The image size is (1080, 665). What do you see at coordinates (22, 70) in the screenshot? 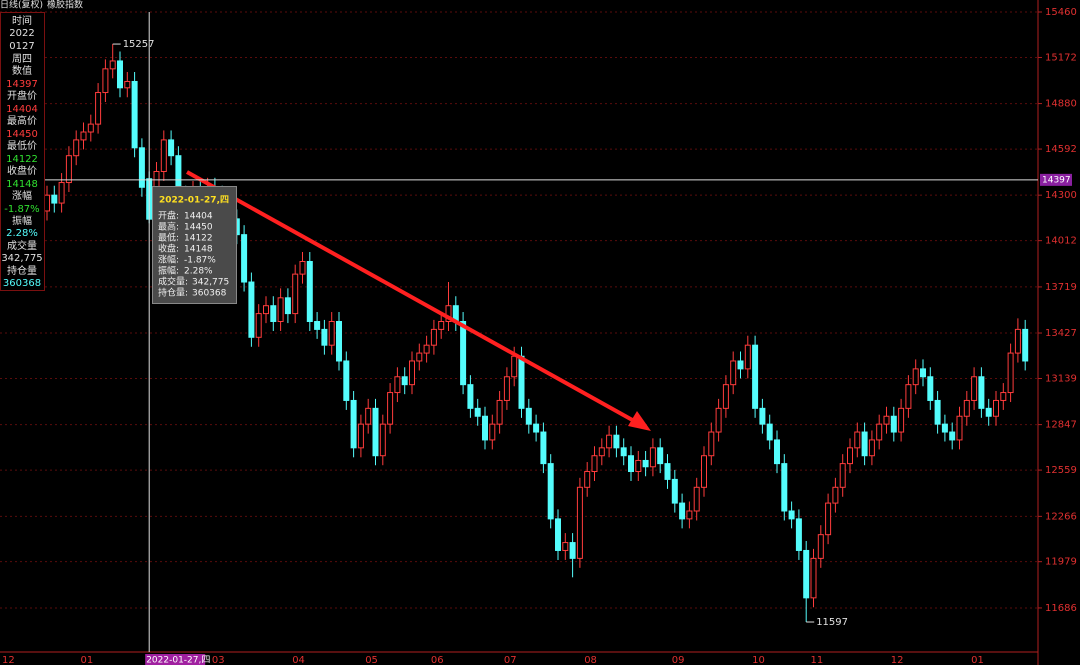
I see `panel-label: 数值` at bounding box center [22, 70].